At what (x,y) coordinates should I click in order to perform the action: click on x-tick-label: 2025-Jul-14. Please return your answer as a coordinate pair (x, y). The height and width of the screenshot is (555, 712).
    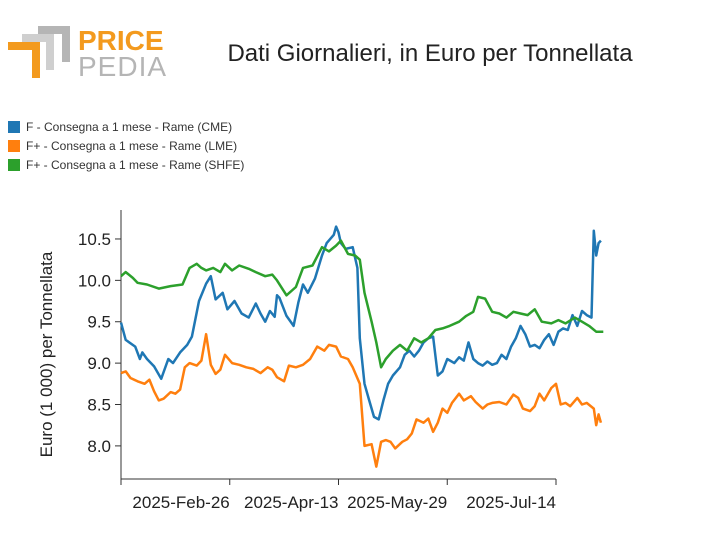
    Looking at the image, I should click on (511, 502).